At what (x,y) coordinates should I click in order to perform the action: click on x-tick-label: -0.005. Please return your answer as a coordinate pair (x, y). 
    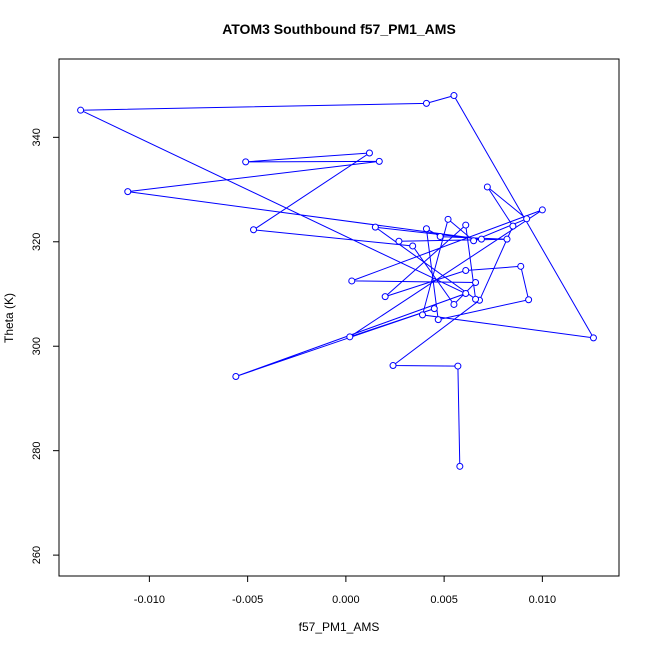
    Looking at the image, I should click on (247, 600).